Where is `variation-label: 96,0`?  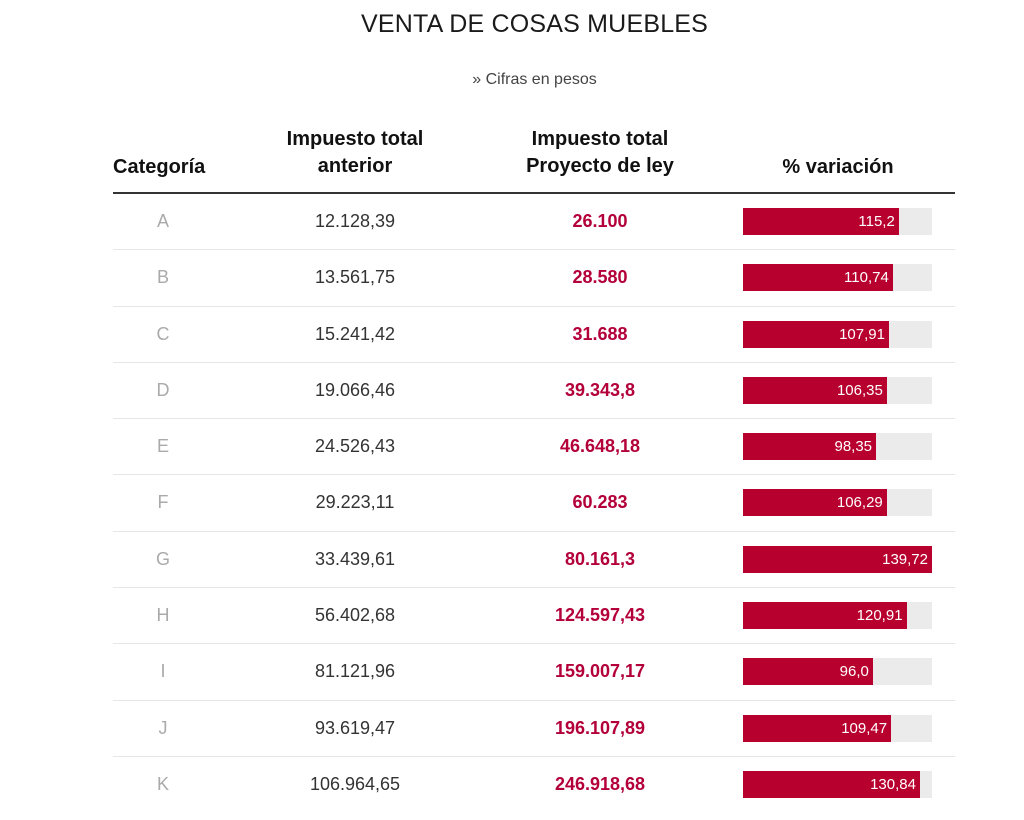
variation-label: 96,0 is located at coordinates (854, 672).